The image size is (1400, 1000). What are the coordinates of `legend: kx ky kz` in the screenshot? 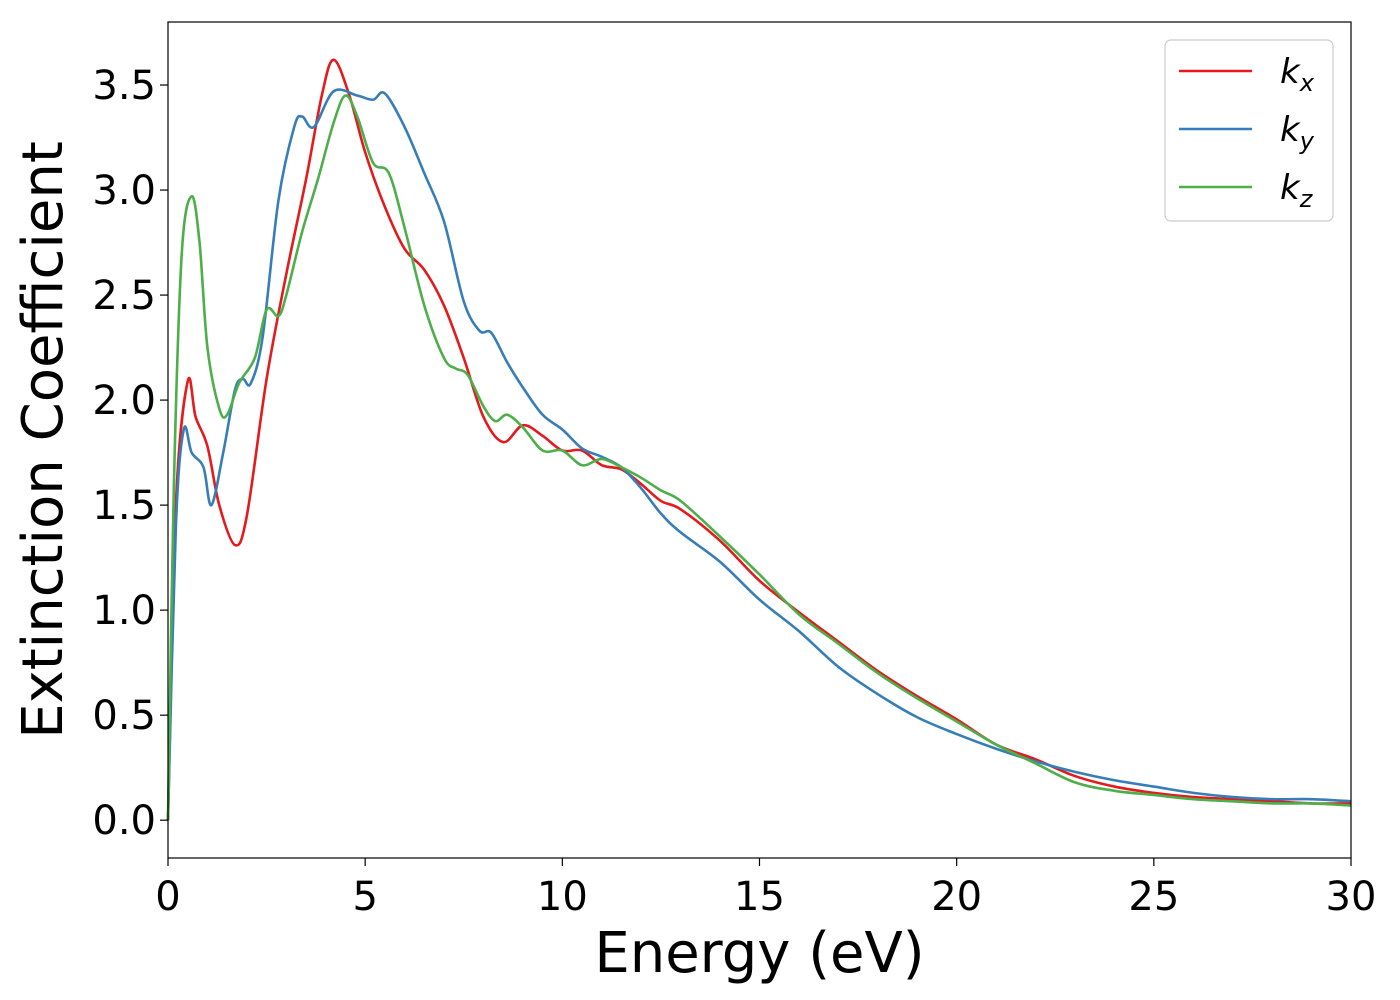 It's located at (1249, 130).